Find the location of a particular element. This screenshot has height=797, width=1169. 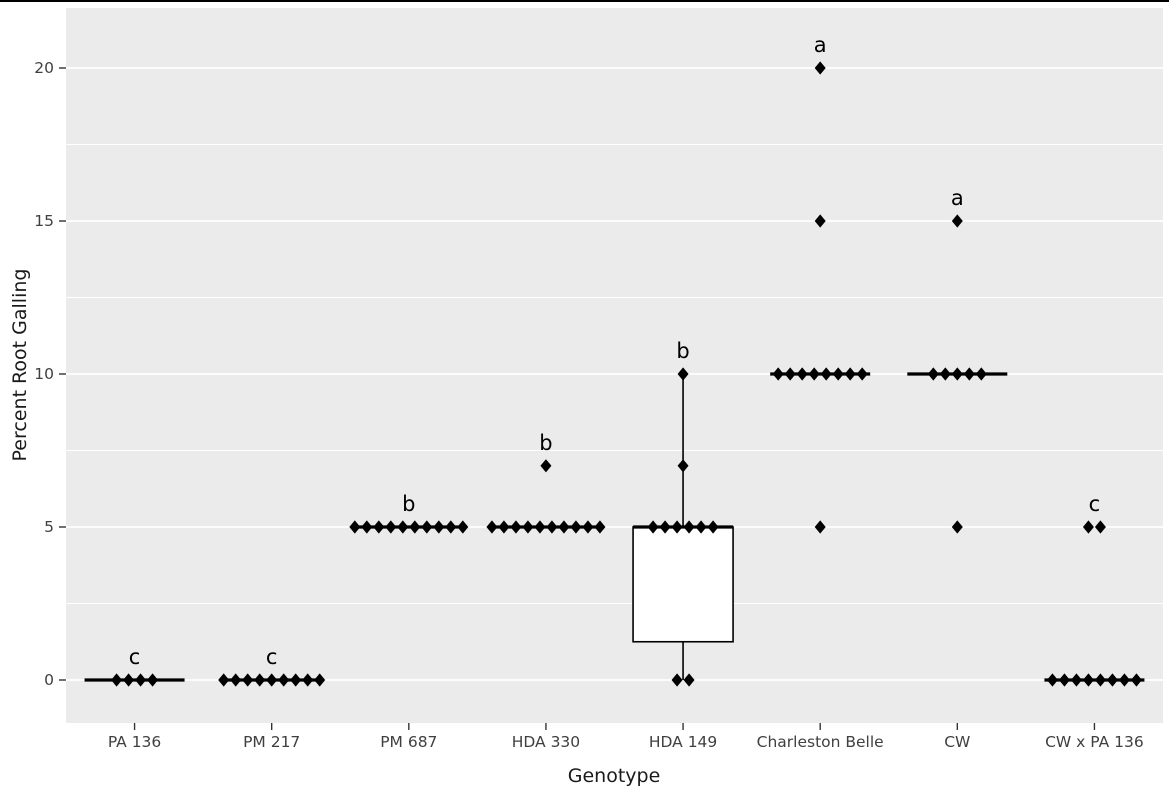

x-tick-label: Charleston Belle is located at coordinates (820, 742).